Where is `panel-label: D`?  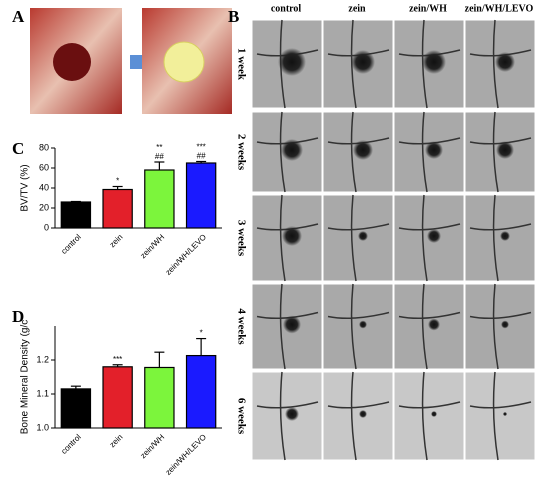
panel-label: D is located at coordinates (18, 316).